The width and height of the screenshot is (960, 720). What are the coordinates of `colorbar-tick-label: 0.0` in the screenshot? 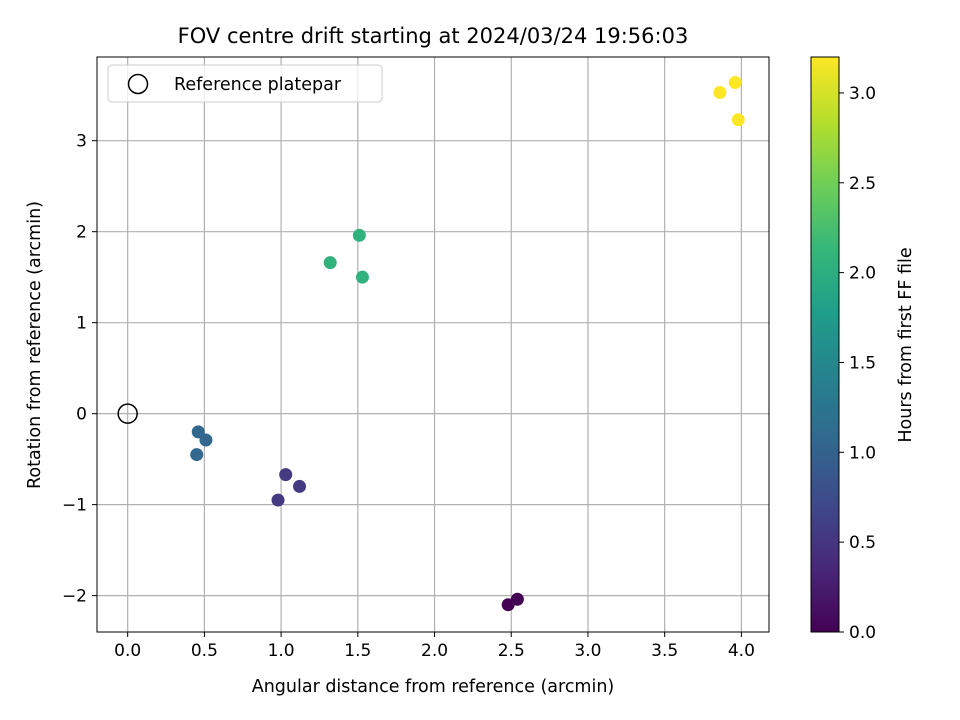 It's located at (862, 633).